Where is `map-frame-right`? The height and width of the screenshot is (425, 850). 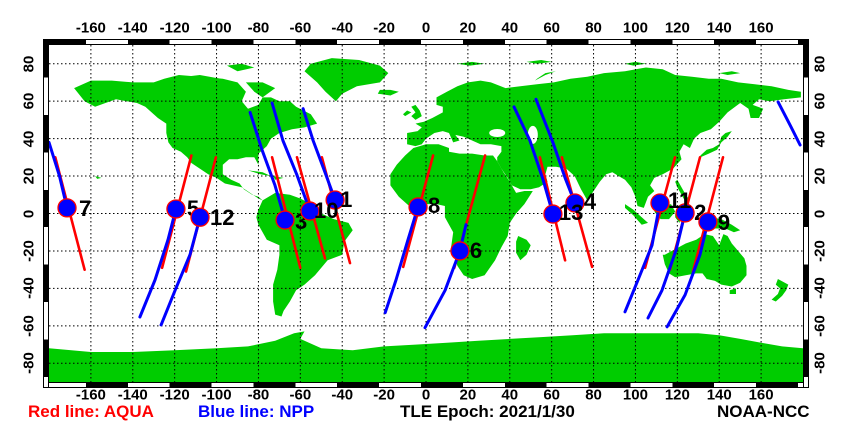
map-frame-right is located at coordinates (806, 213).